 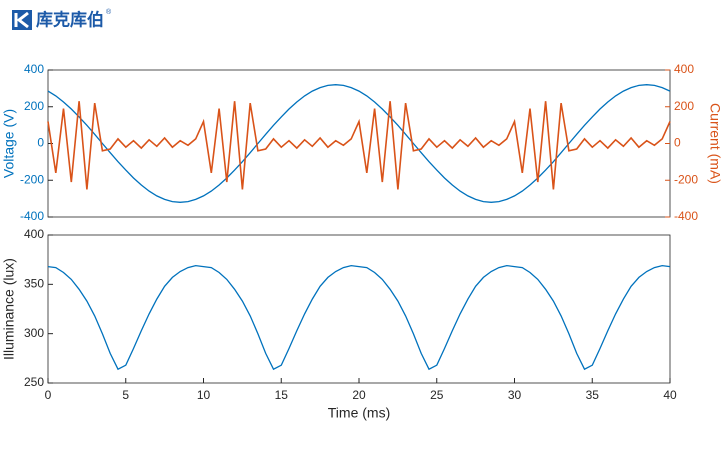 What do you see at coordinates (125, 395) in the screenshot?
I see `x-tick-label: 5` at bounding box center [125, 395].